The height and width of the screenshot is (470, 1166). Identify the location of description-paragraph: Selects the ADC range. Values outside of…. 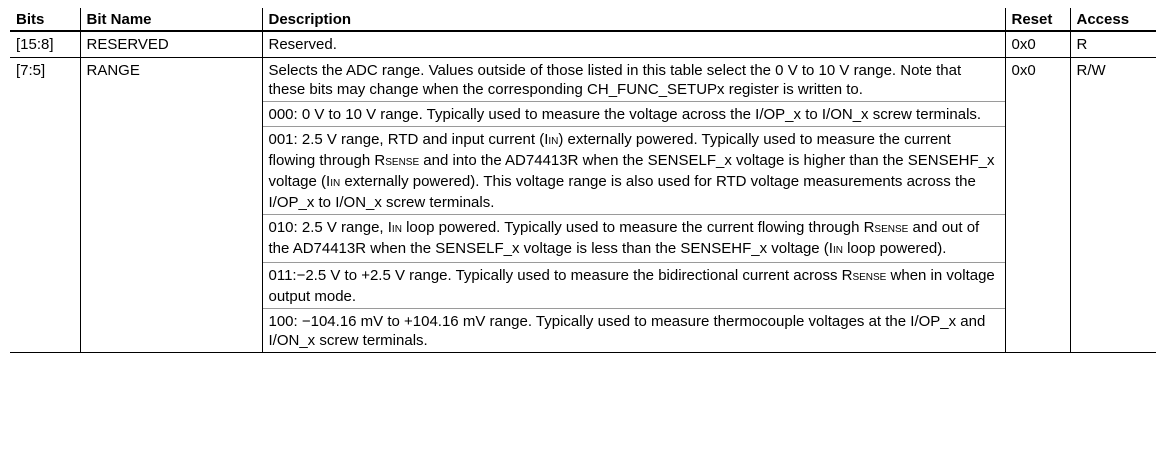
(634, 79).